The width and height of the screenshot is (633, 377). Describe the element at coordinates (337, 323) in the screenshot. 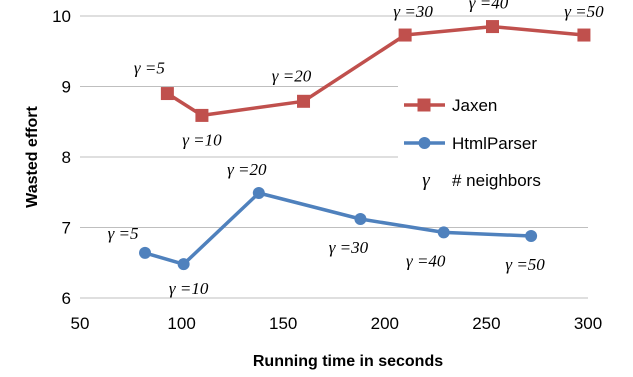

I see `x-tick-labels: 50 100 150 200 250 300` at that location.